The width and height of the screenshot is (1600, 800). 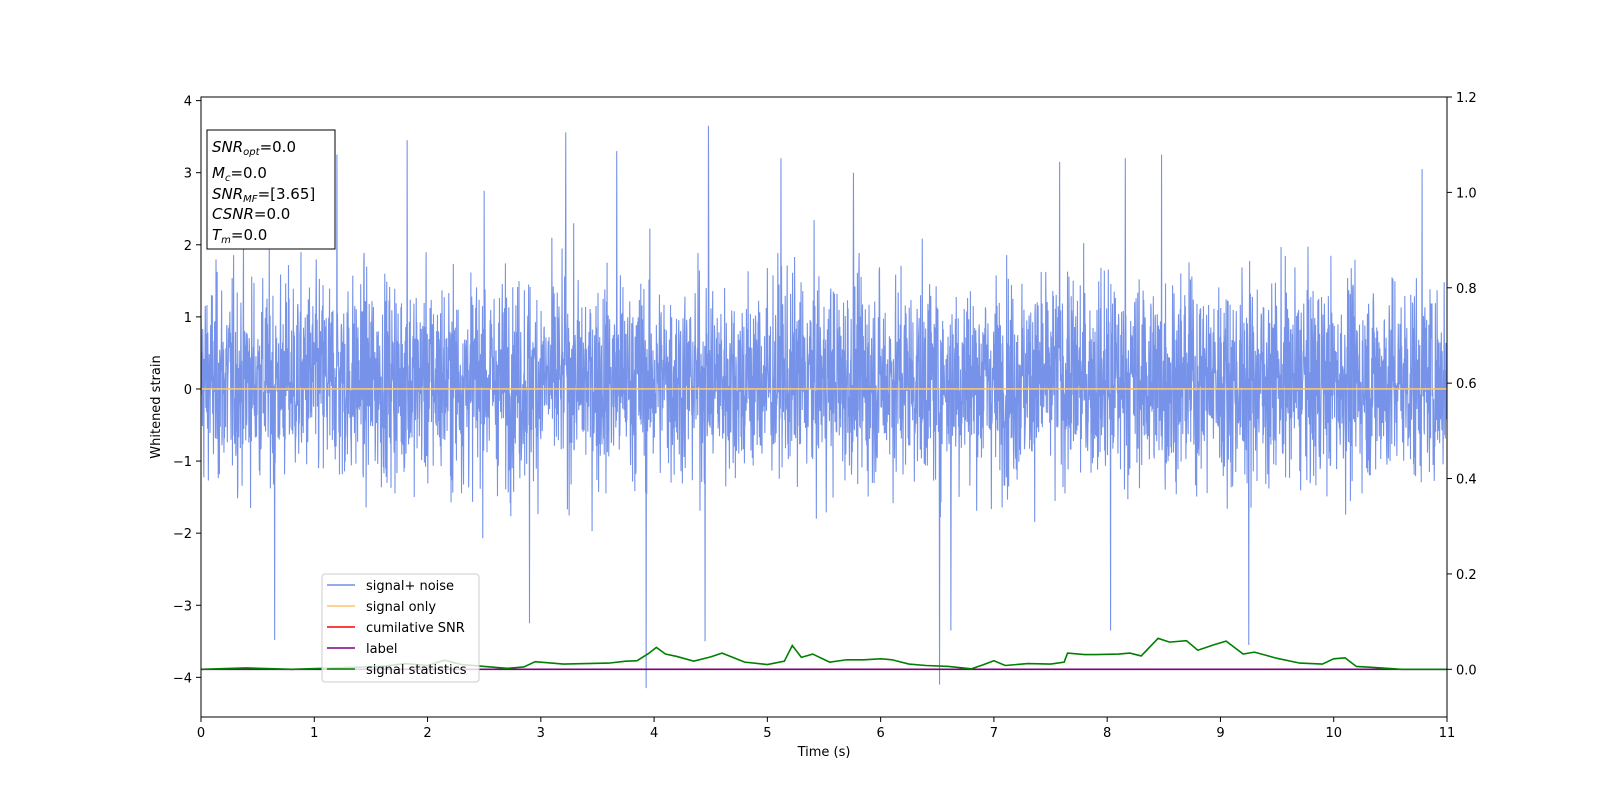 What do you see at coordinates (188, 246) in the screenshot?
I see `y-tick-label: 2` at bounding box center [188, 246].